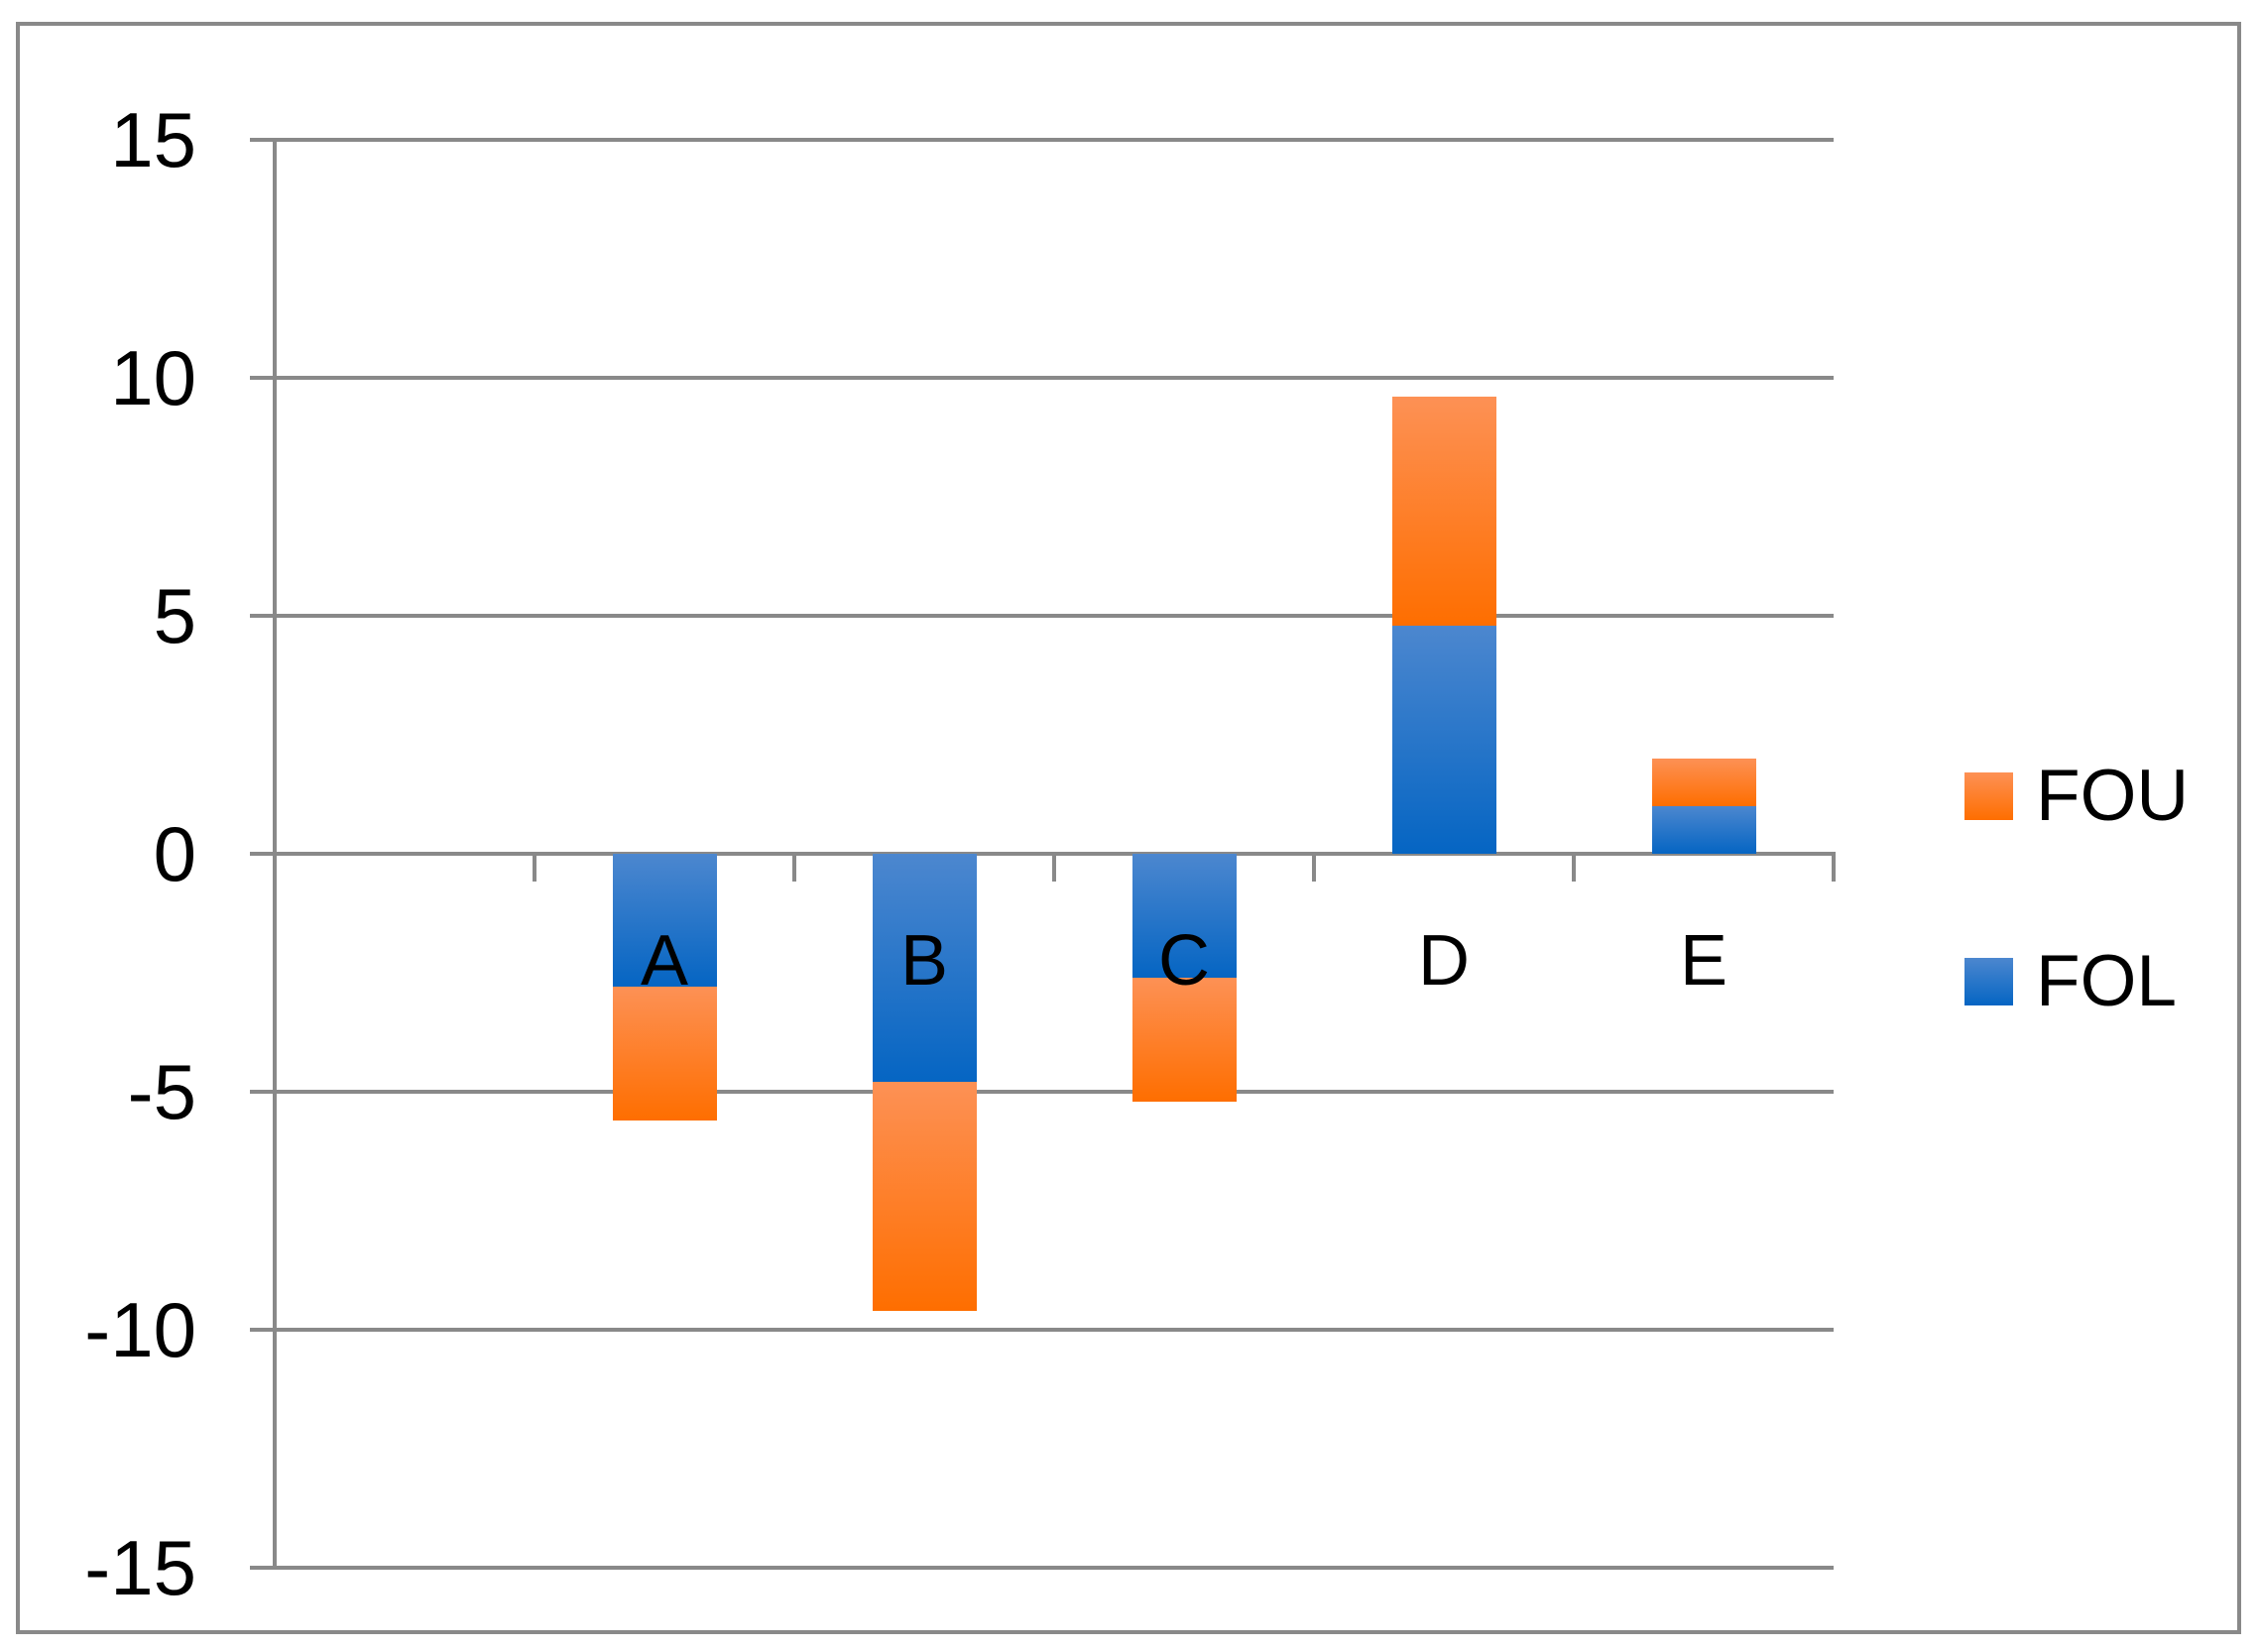  What do you see at coordinates (1184, 916) in the screenshot?
I see `bar-segment-fol-C` at bounding box center [1184, 916].